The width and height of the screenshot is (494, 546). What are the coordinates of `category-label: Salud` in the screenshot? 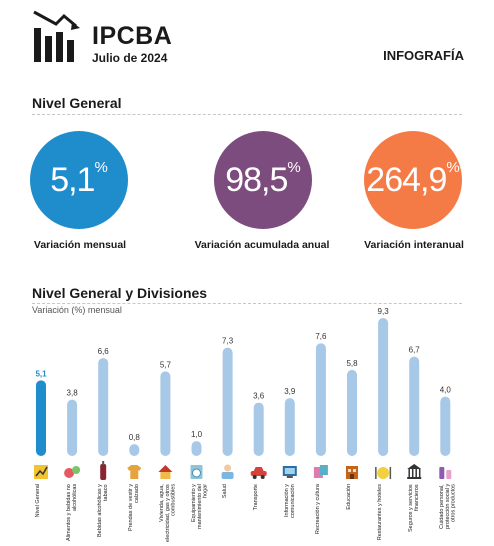 It's located at (224, 491).